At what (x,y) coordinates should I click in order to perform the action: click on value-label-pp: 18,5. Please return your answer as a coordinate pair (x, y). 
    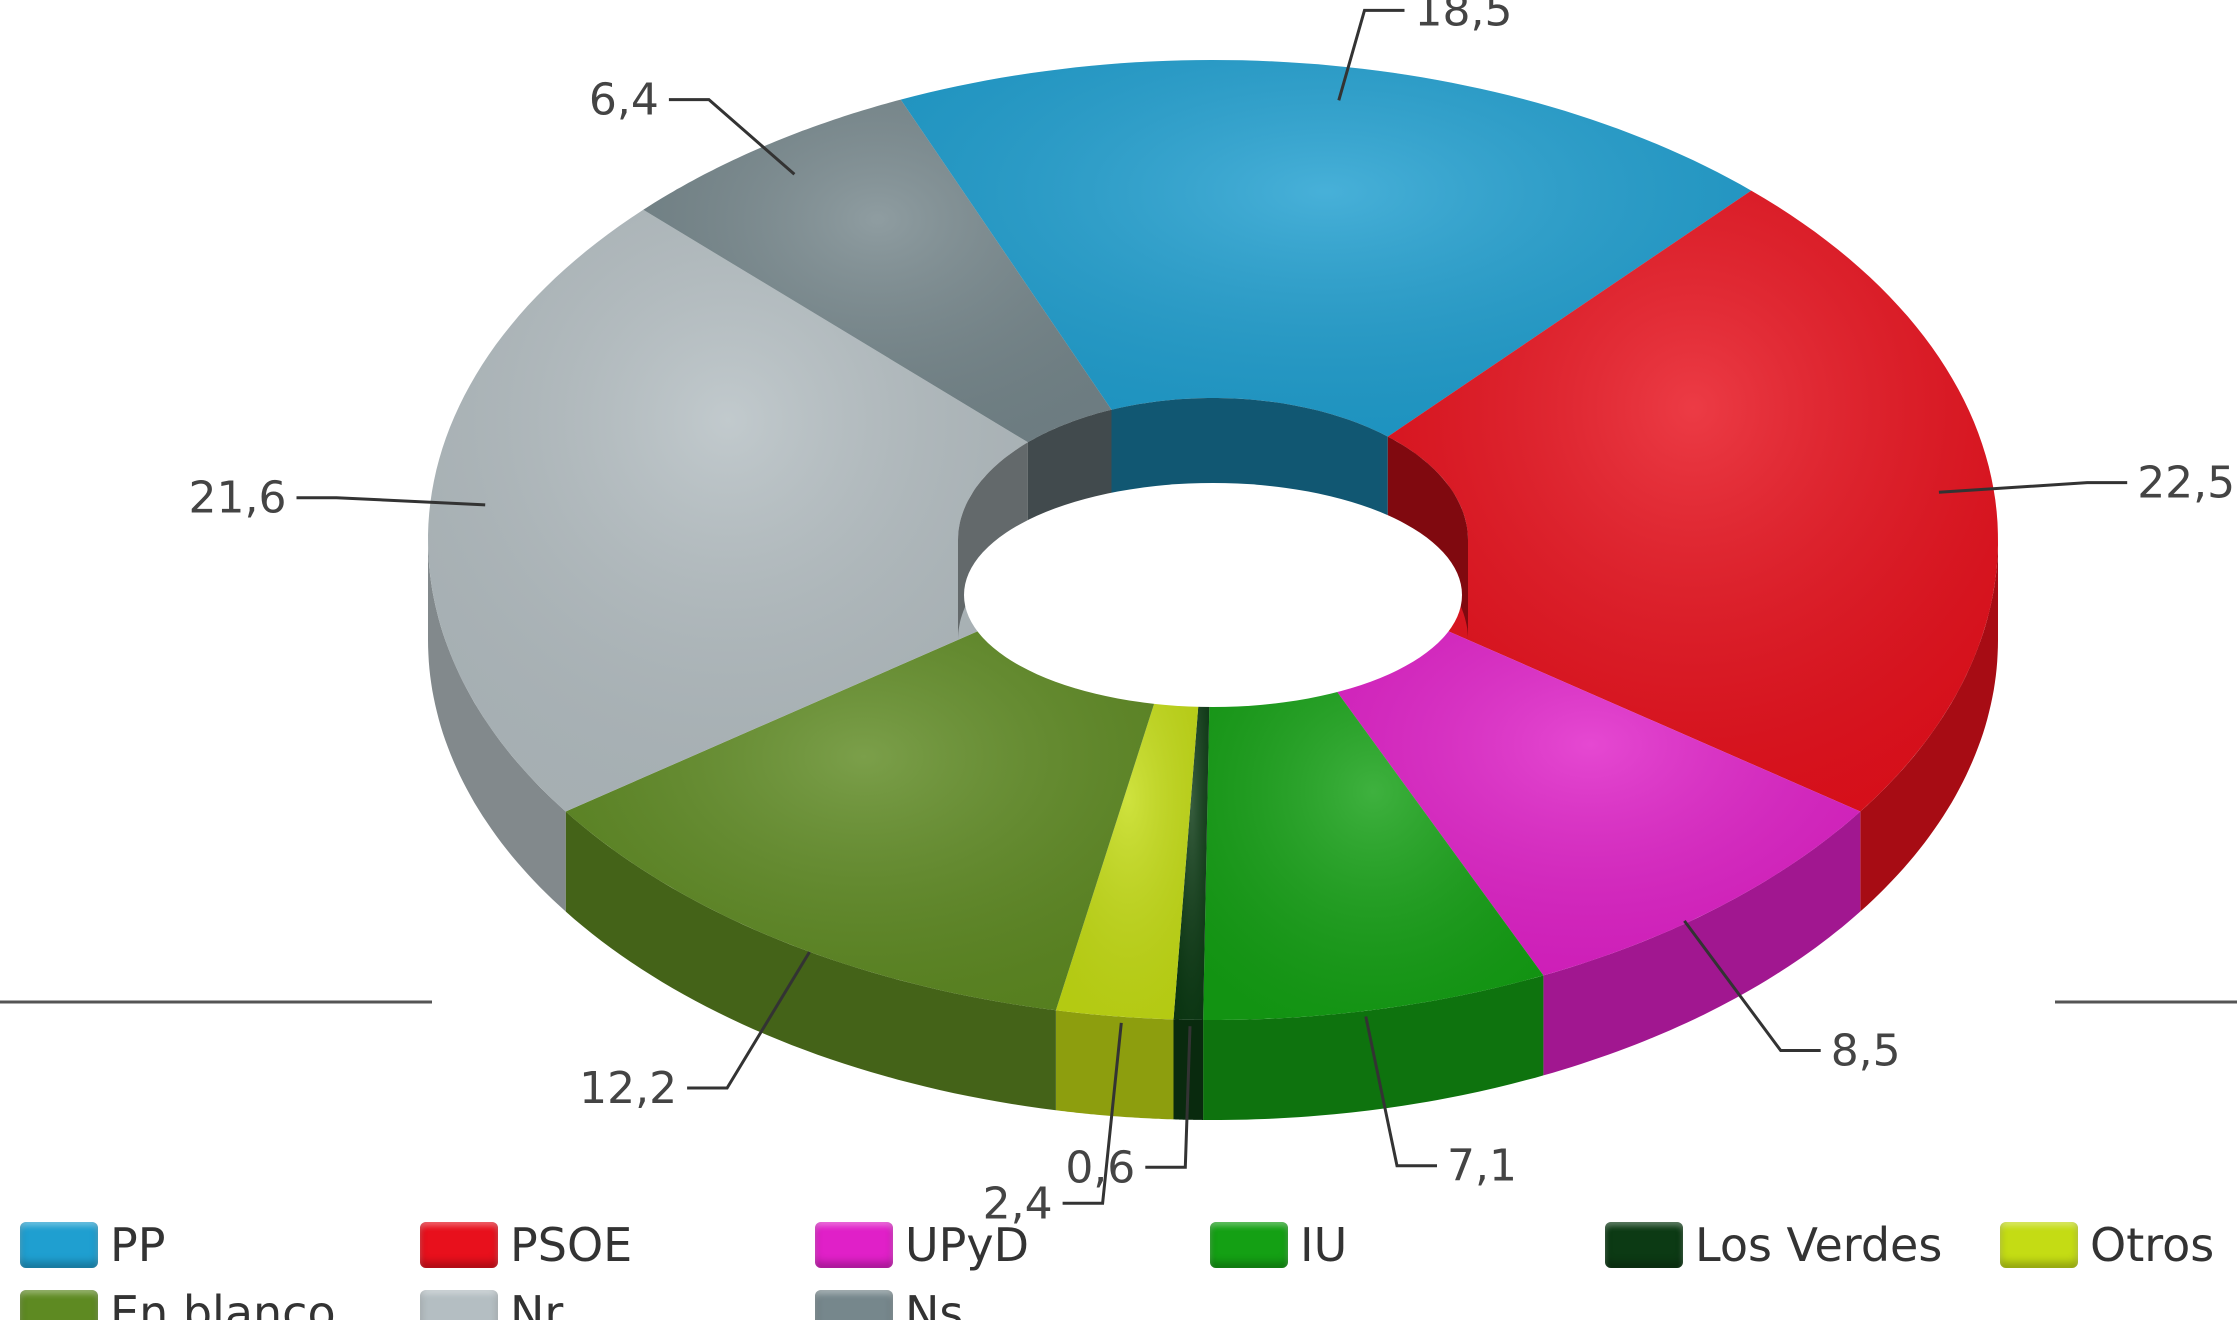
    Looking at the image, I should click on (1464, 18).